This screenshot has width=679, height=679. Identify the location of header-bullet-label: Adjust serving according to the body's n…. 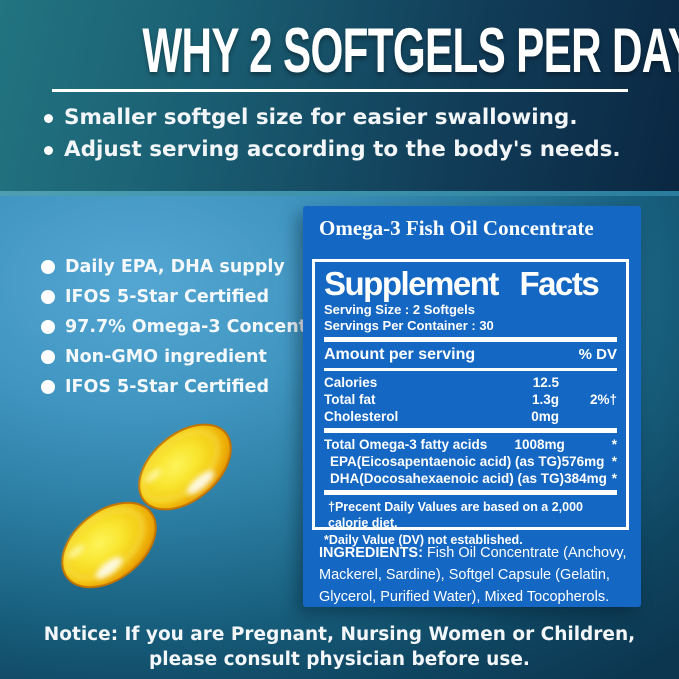
(342, 149).